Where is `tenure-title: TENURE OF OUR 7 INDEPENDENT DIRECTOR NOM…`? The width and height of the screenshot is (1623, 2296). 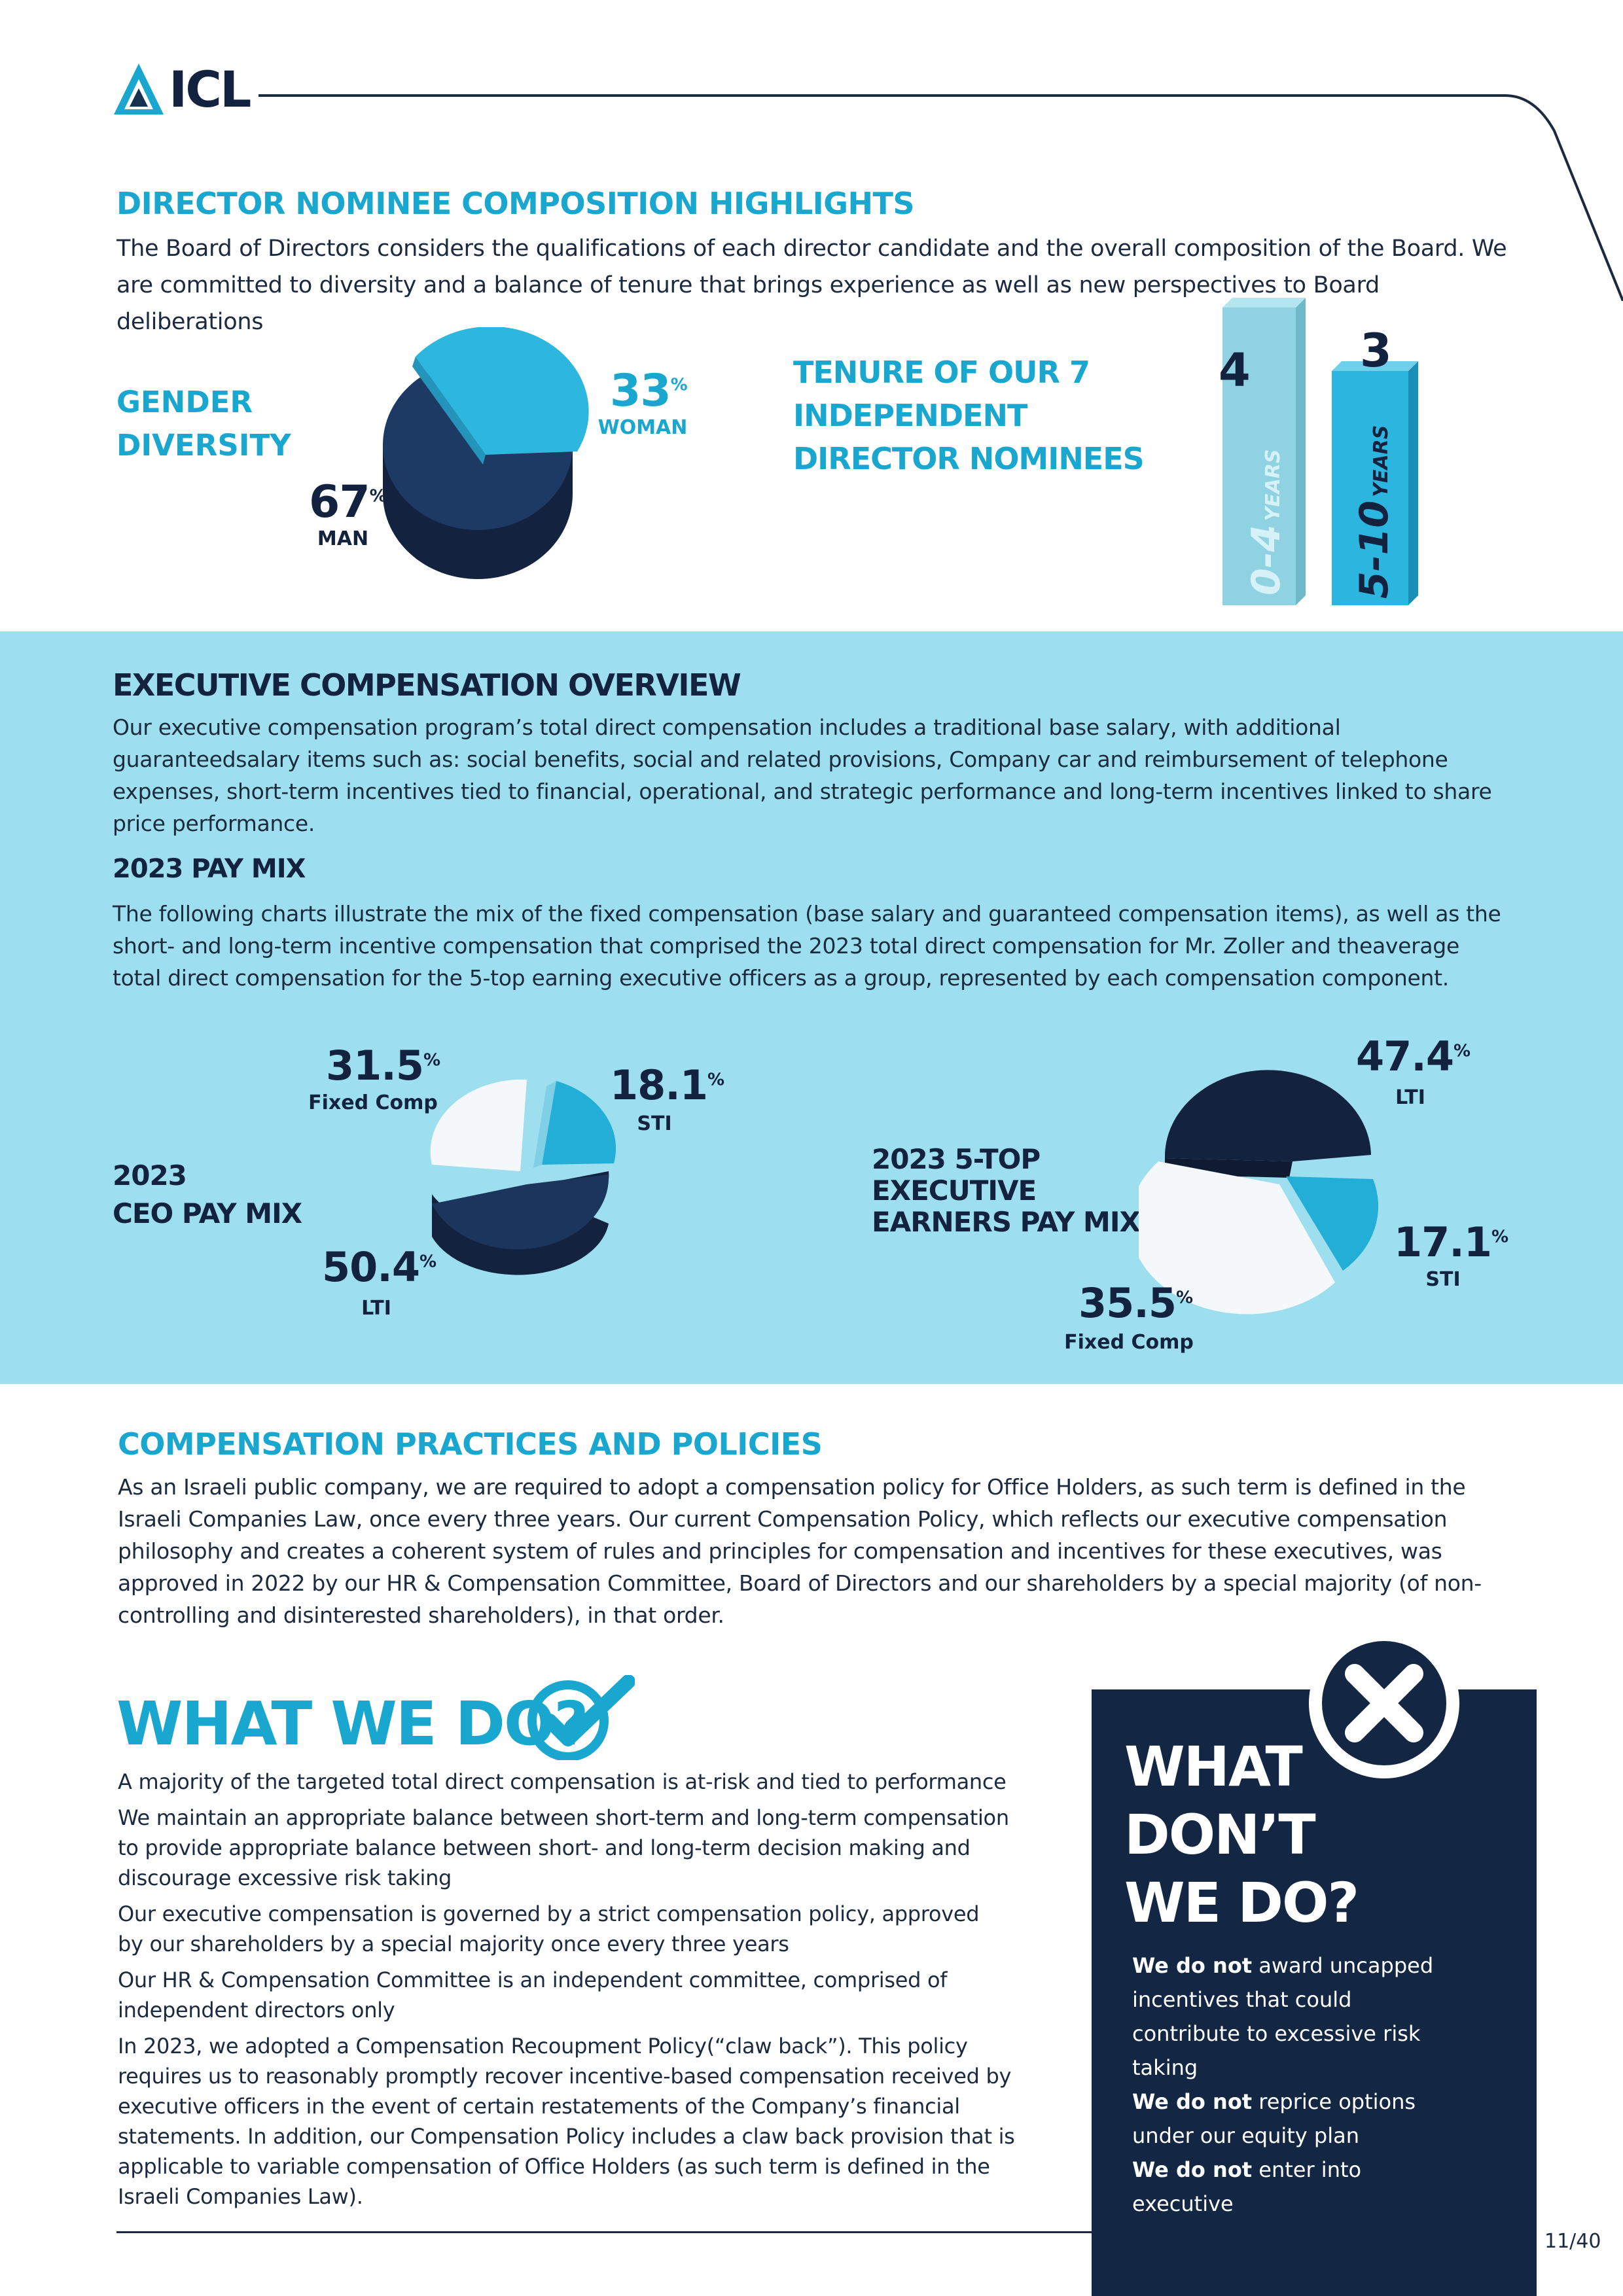 tenure-title: TENURE OF OUR 7 INDEPENDENT DIRECTOR NOM… is located at coordinates (969, 415).